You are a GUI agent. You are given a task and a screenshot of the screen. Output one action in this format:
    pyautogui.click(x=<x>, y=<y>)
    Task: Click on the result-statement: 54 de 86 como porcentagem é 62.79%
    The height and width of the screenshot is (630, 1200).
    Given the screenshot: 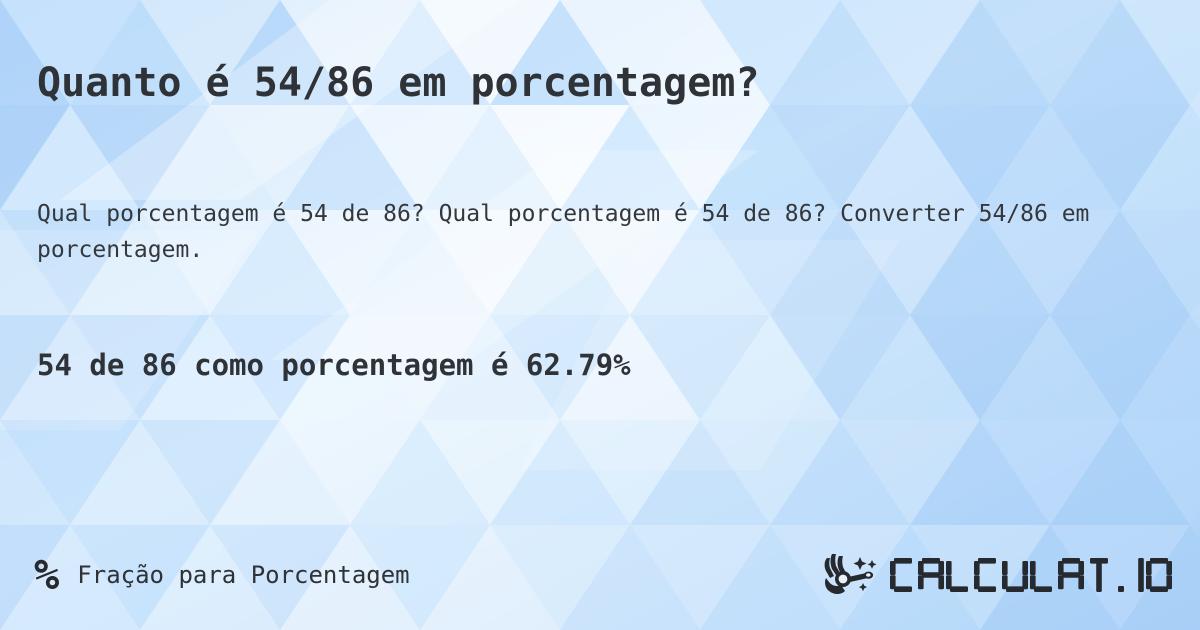 What is the action you would take?
    pyautogui.click(x=334, y=365)
    